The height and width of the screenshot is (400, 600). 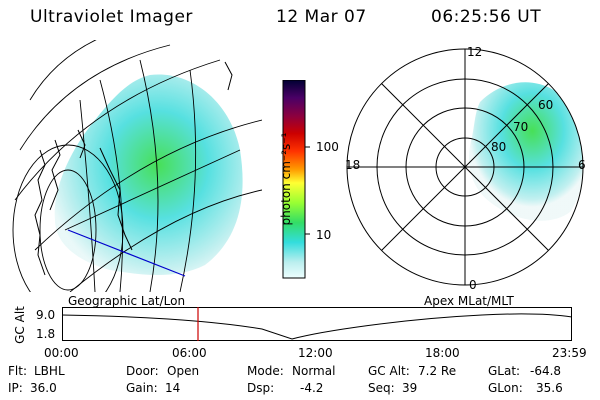 What do you see at coordinates (389, 371) in the screenshot?
I see `gcalt-label: GC Alt:` at bounding box center [389, 371].